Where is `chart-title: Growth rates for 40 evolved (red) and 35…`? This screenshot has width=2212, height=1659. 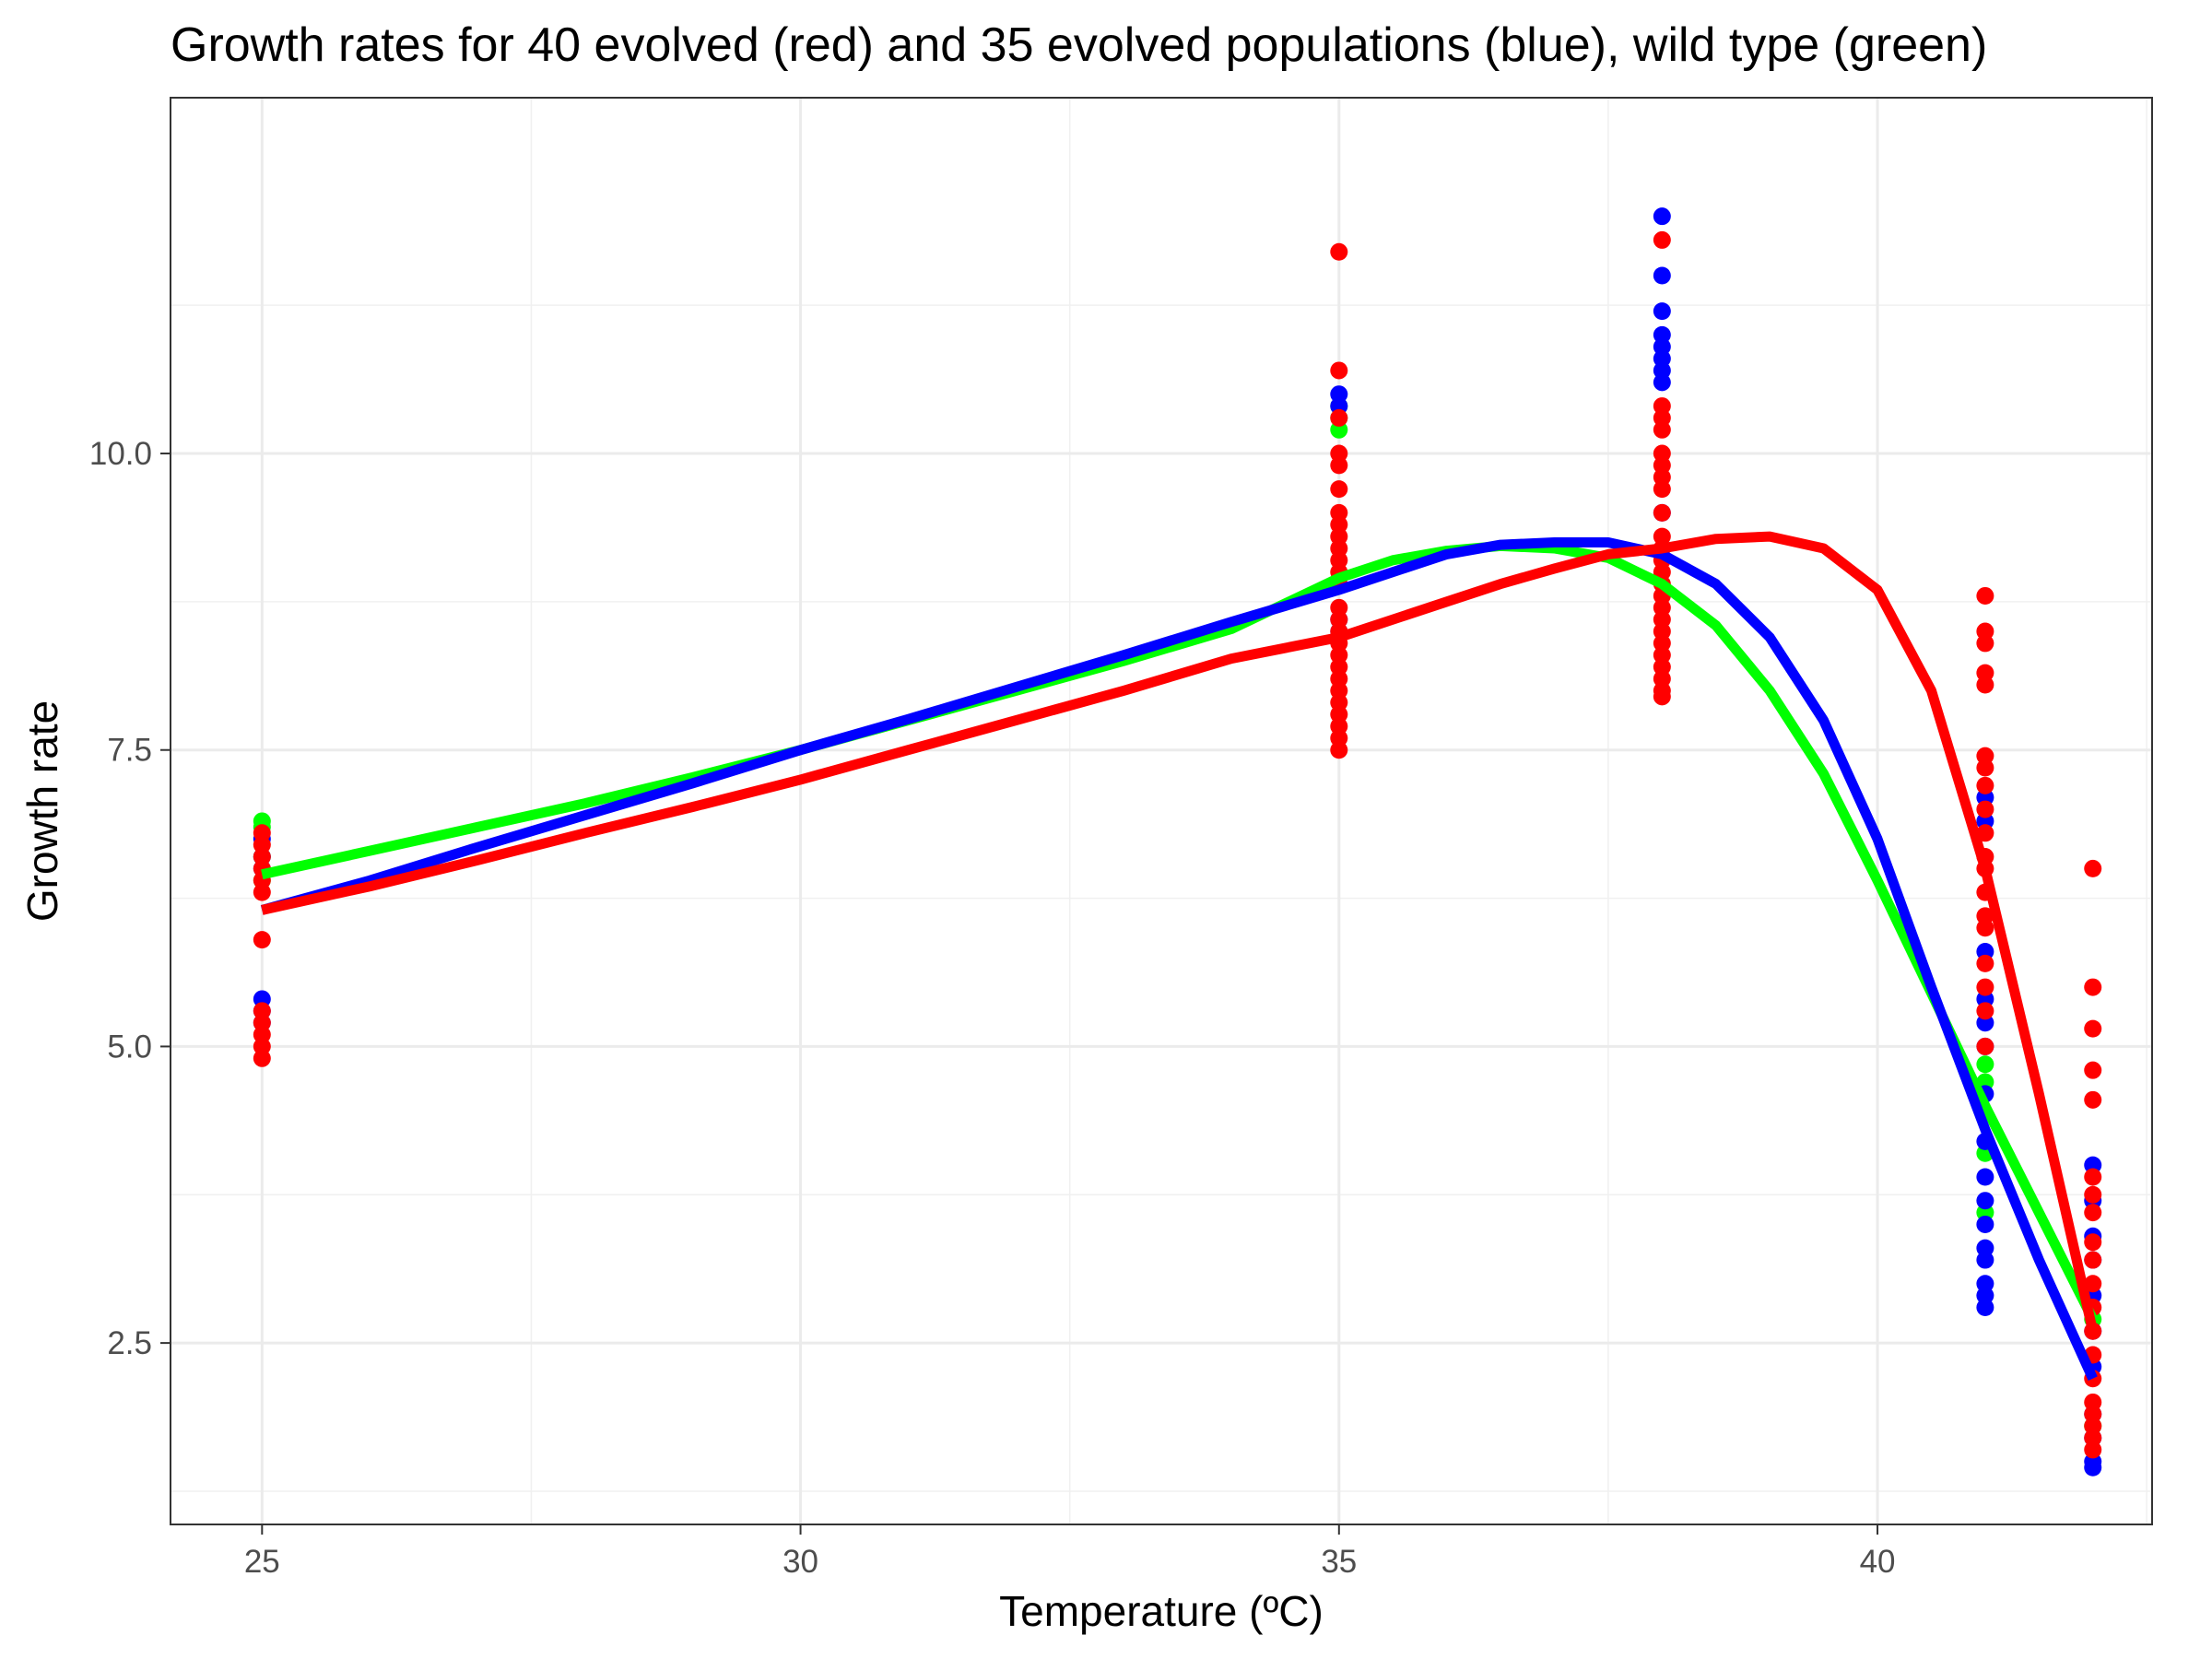
chart-title: Growth rates for 40 evolved (red) and 35… is located at coordinates (1079, 45).